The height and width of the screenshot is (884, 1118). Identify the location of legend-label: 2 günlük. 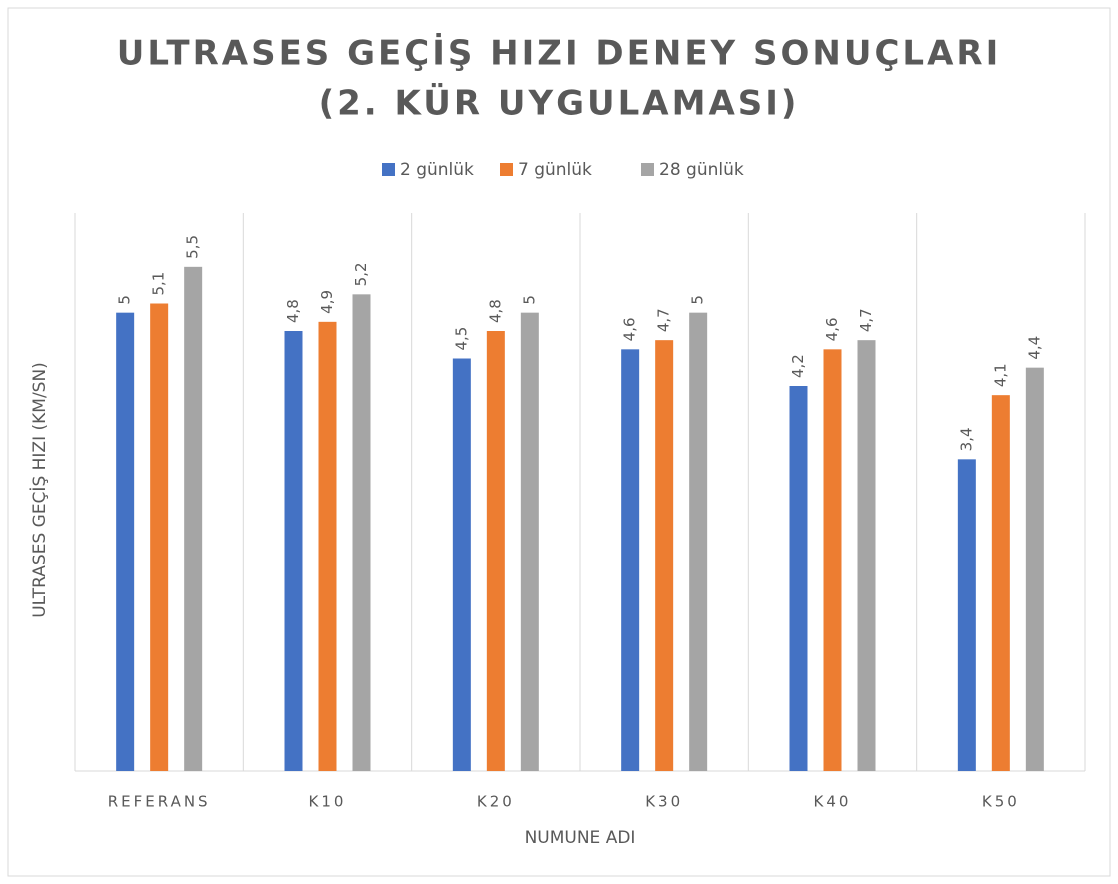
(437, 170).